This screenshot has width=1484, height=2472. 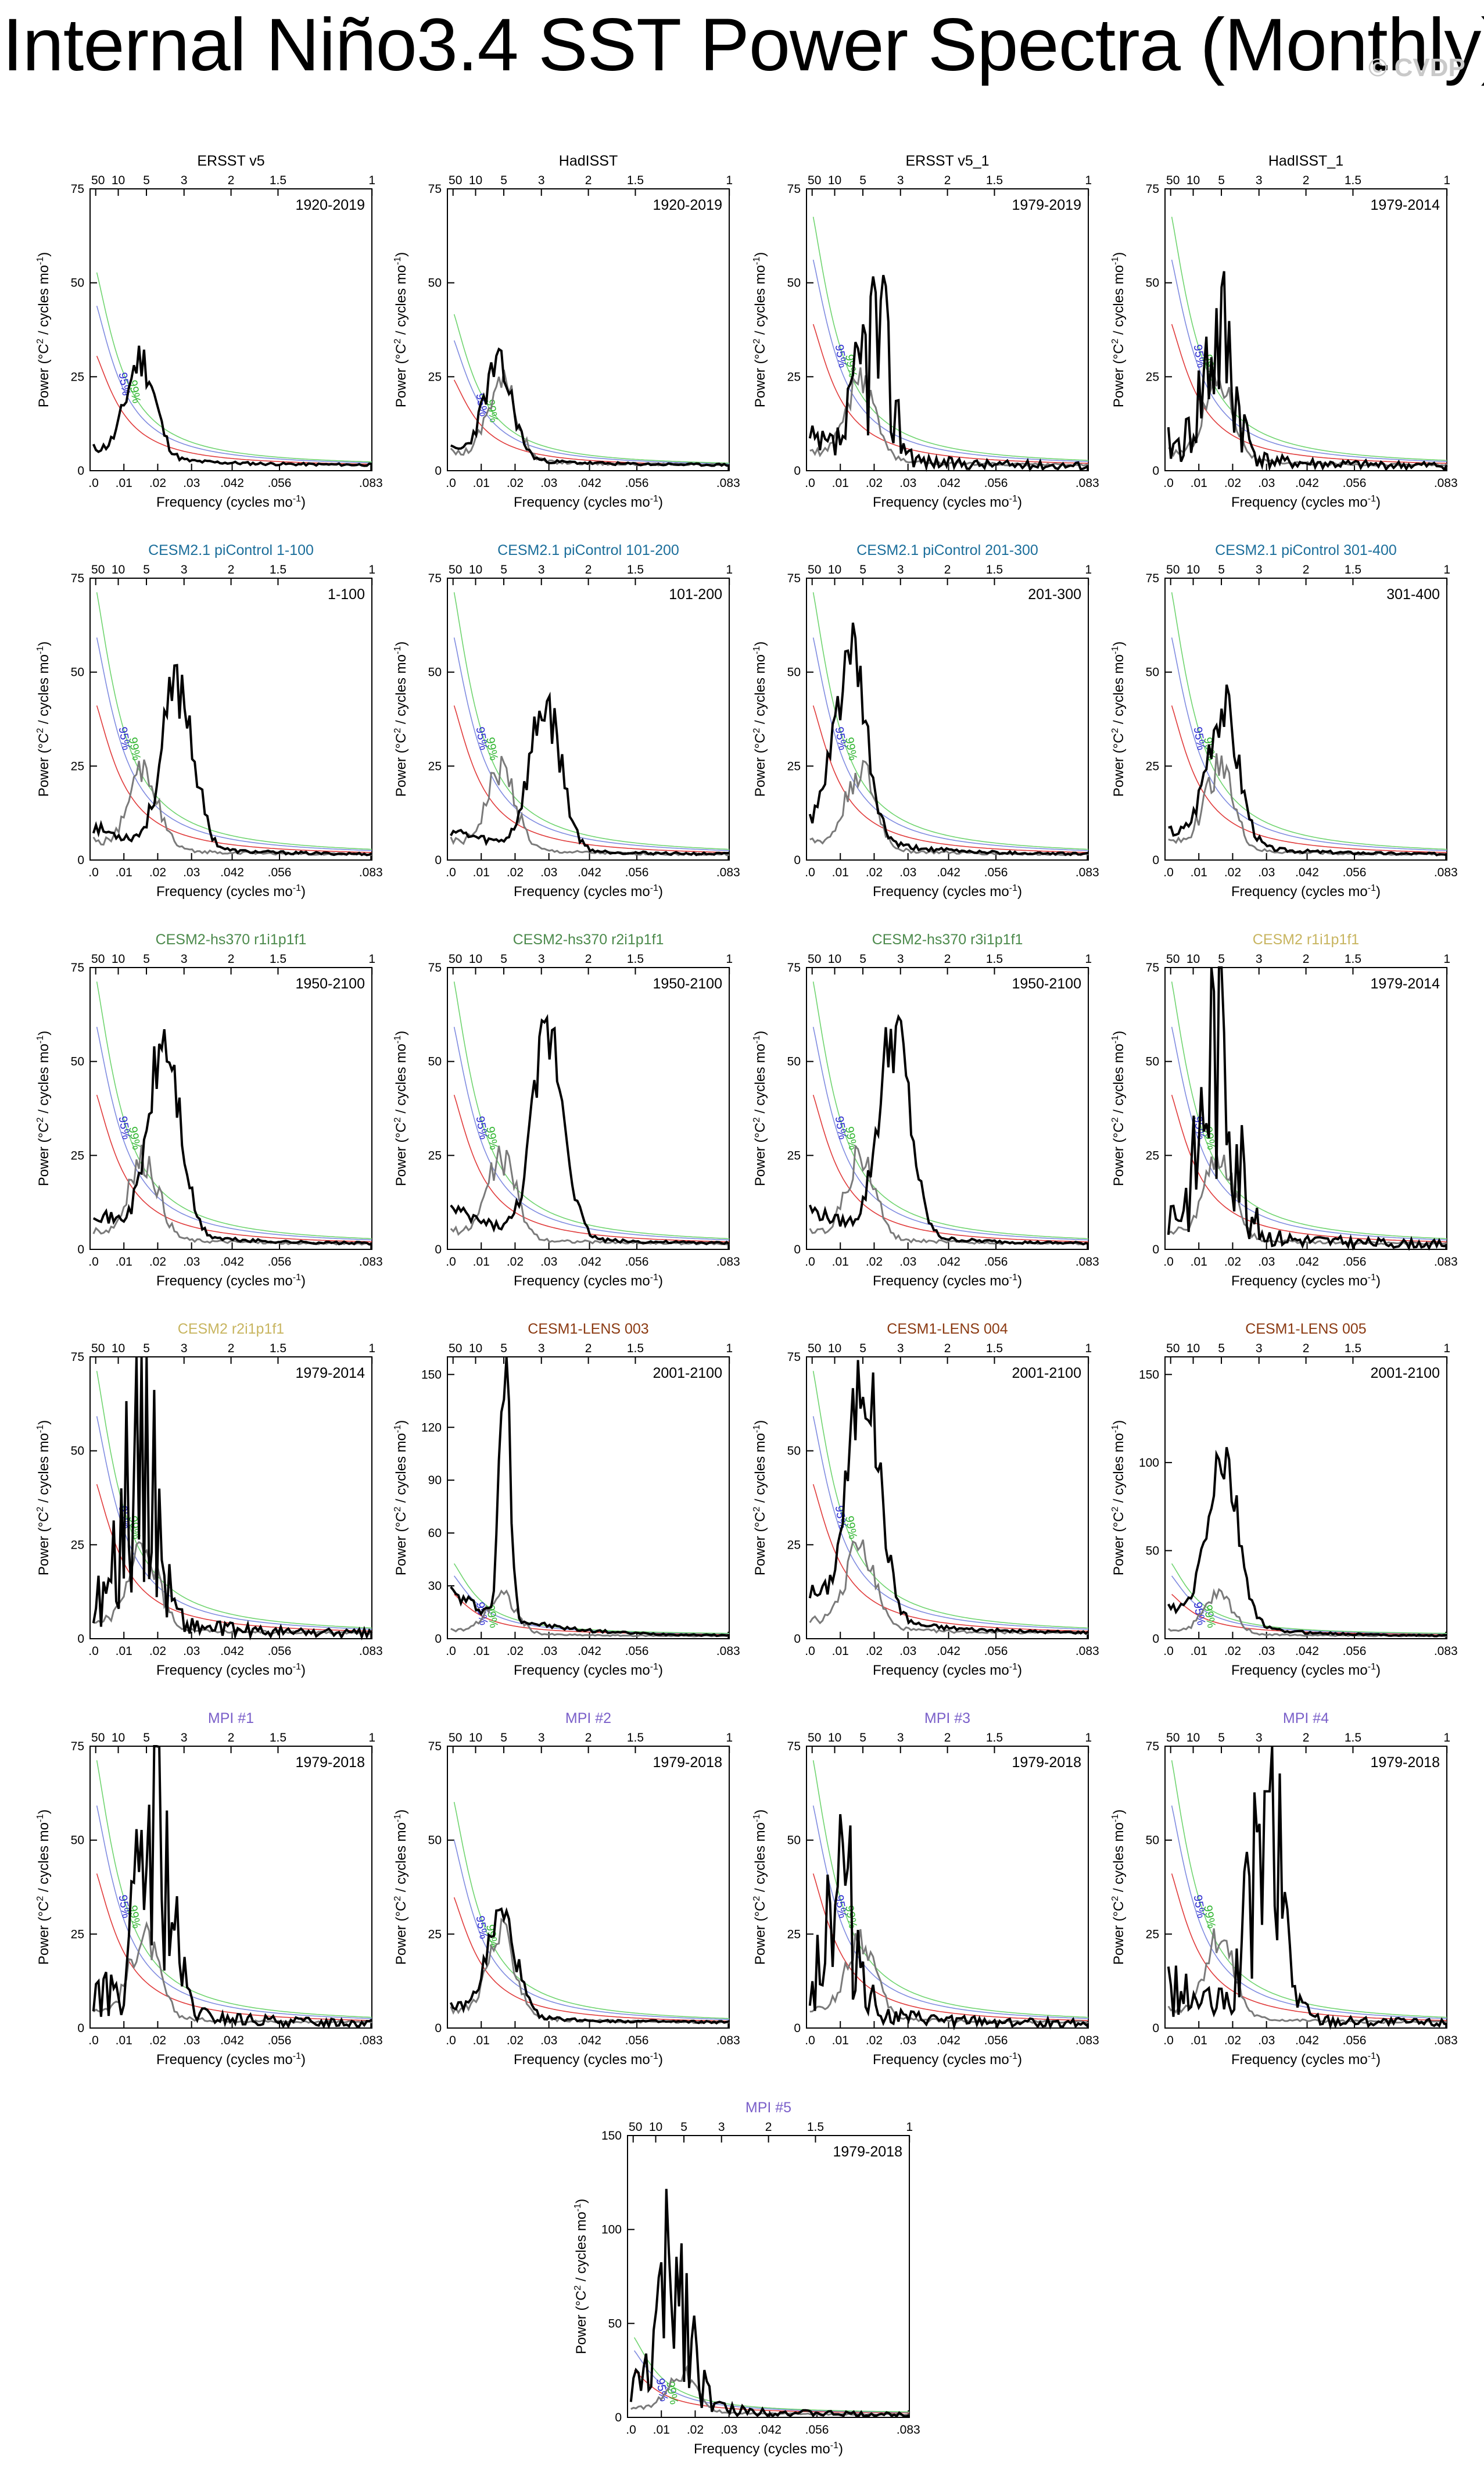 What do you see at coordinates (588, 1329) in the screenshot?
I see `panel-title: CESM1-LENS 003` at bounding box center [588, 1329].